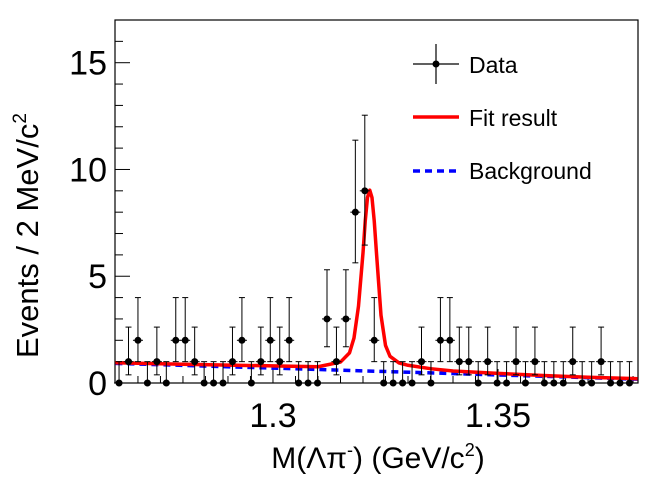 This screenshot has width=669, height=481. I want to click on y-tick-label: 5, so click(97, 277).